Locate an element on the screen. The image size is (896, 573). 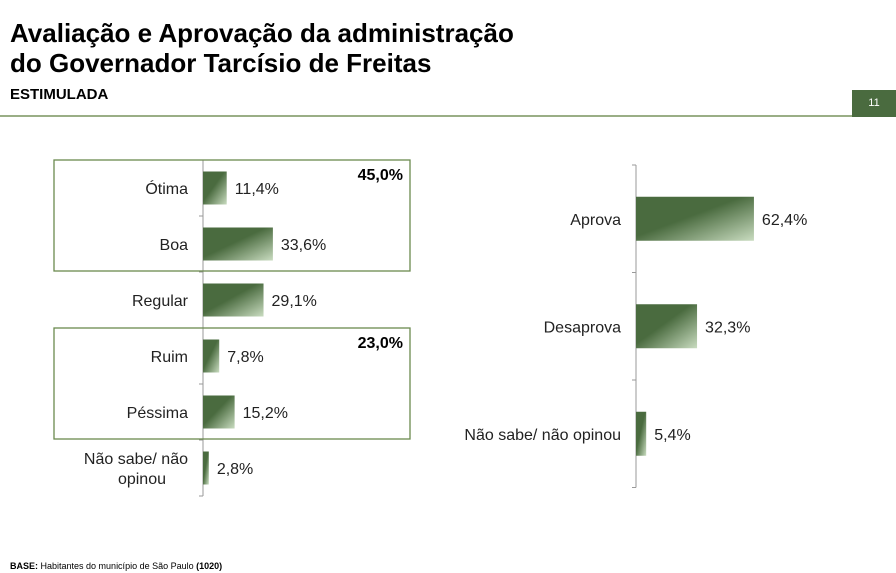
base-text: Habitantes do município de São Paulo is located at coordinates (117, 566).